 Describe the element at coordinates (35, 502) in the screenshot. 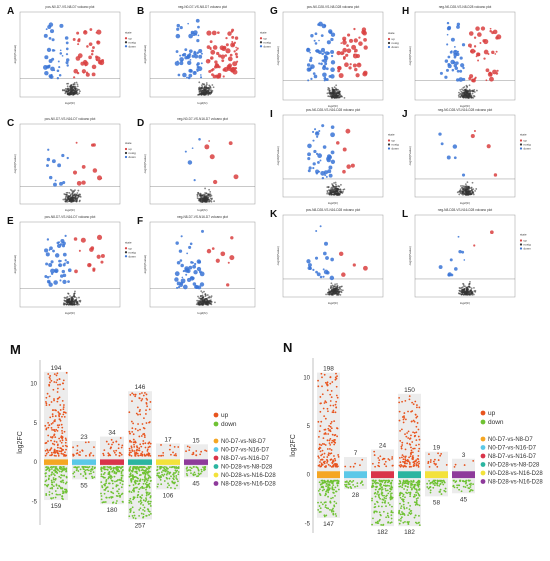

I see `y-tick-label: -5` at that location.